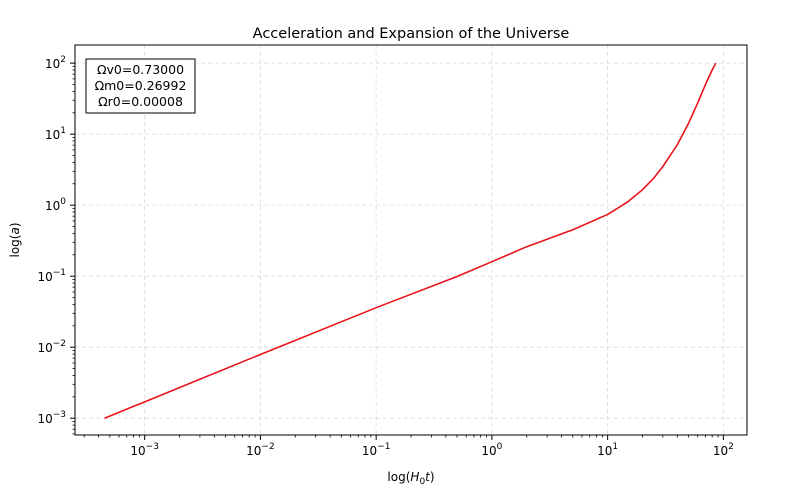 This screenshot has width=800, height=500. What do you see at coordinates (144, 450) in the screenshot?
I see `x-tick-label: 10⁻³` at bounding box center [144, 450].